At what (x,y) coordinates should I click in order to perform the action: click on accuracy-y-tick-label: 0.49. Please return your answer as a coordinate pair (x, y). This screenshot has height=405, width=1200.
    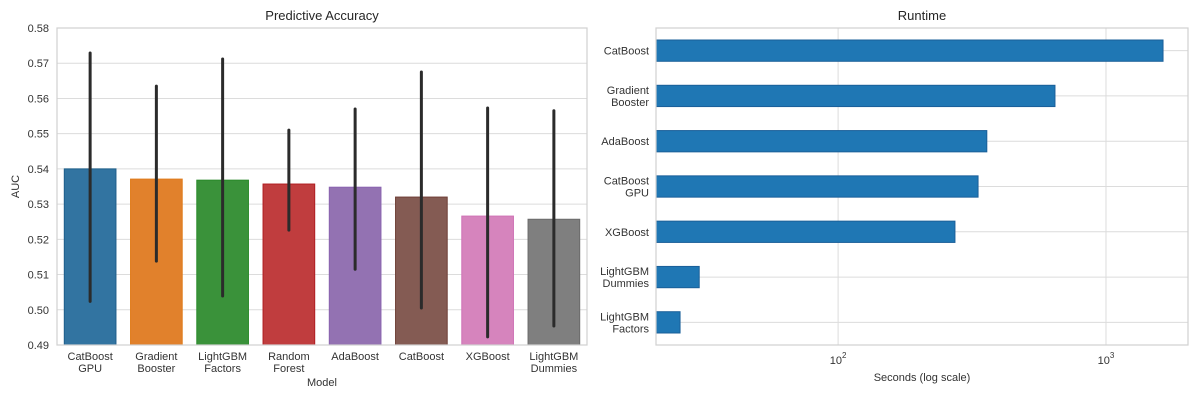
    Looking at the image, I should click on (38, 346).